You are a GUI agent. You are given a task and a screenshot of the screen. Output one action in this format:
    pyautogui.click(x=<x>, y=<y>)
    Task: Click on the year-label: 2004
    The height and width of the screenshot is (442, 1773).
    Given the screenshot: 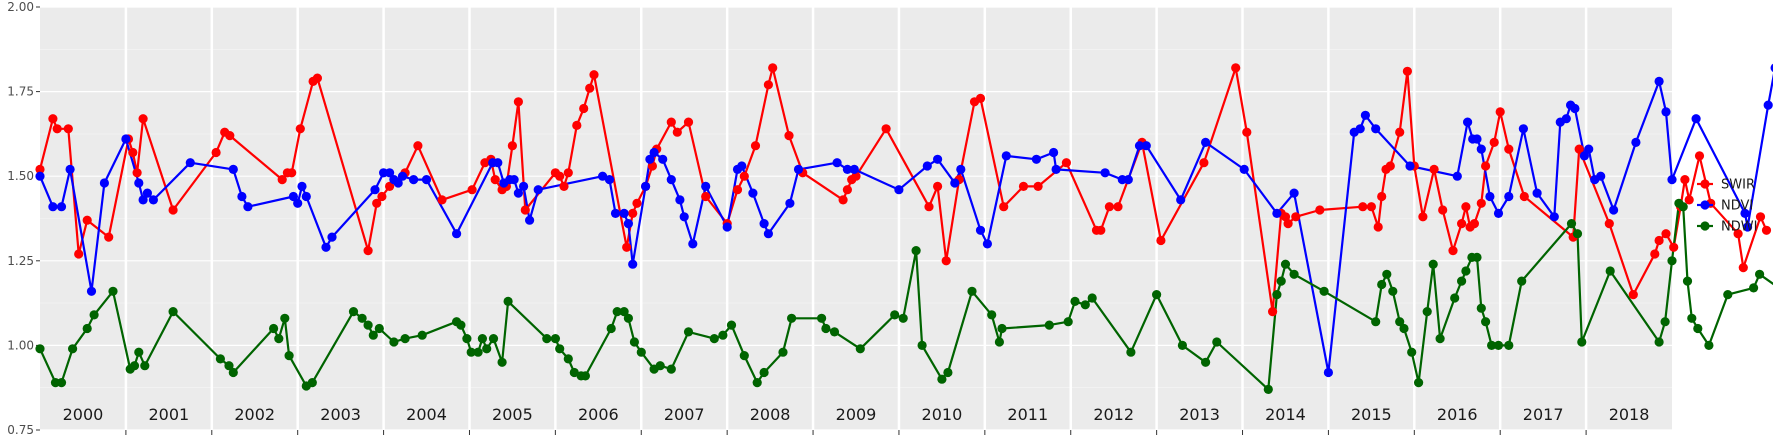 What is the action you would take?
    pyautogui.click(x=426, y=414)
    